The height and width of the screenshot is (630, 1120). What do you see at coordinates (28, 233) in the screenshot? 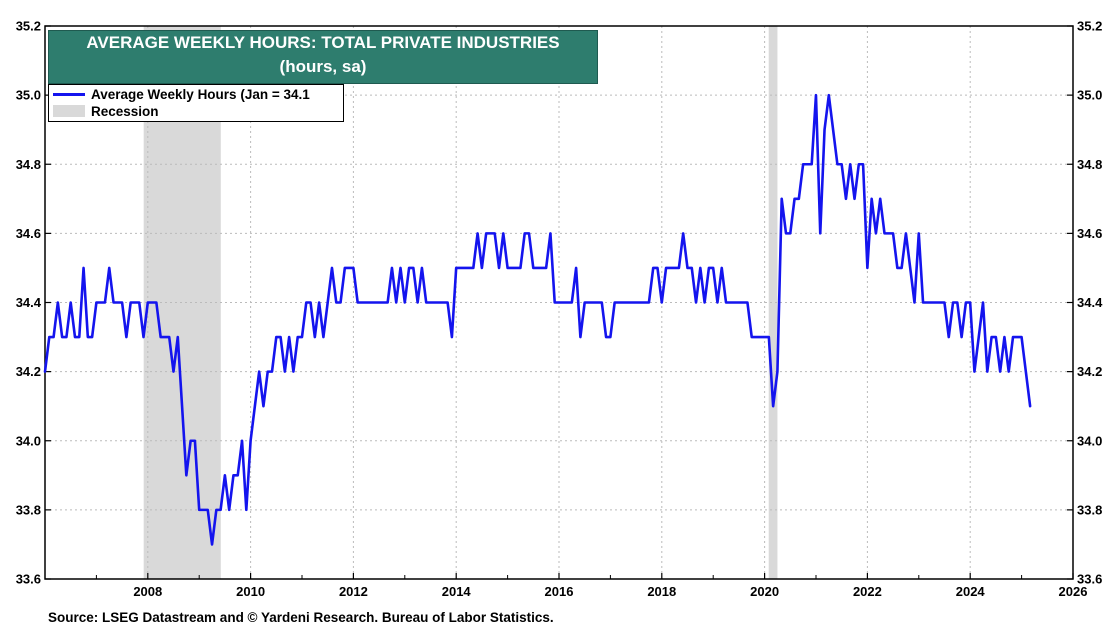
I see `y-tick-label-left: 34.6` at bounding box center [28, 233].